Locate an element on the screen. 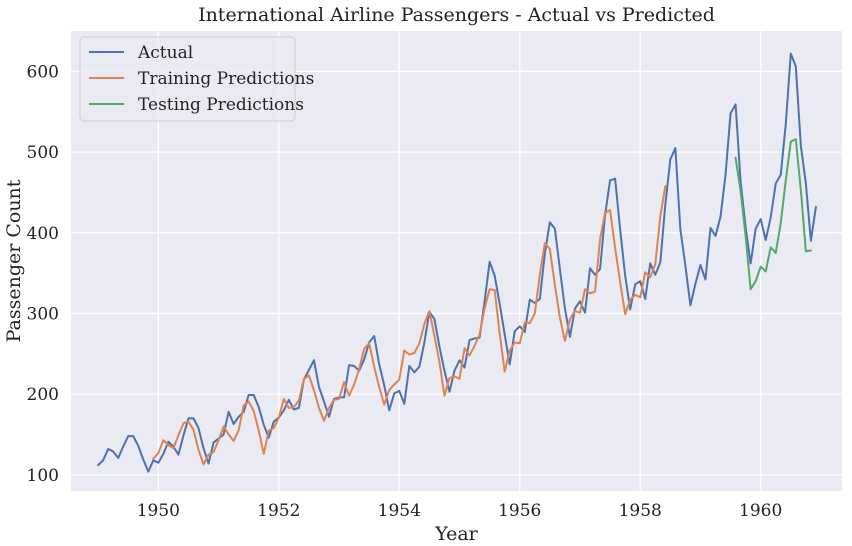 The width and height of the screenshot is (852, 546). legend-label-testing-predictions: Testing Predictions is located at coordinates (221, 105).